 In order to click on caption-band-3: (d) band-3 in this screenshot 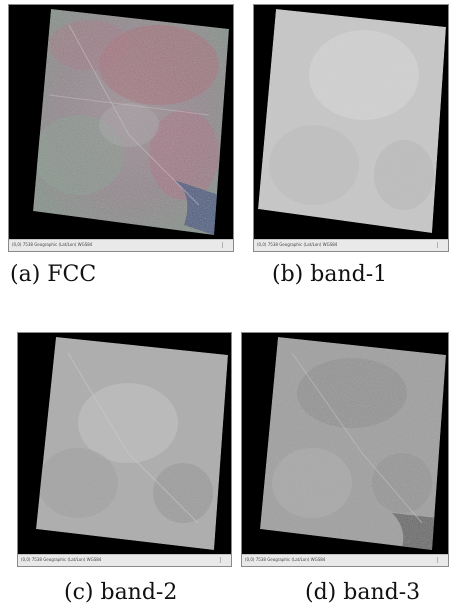, I will do `click(363, 592)`.